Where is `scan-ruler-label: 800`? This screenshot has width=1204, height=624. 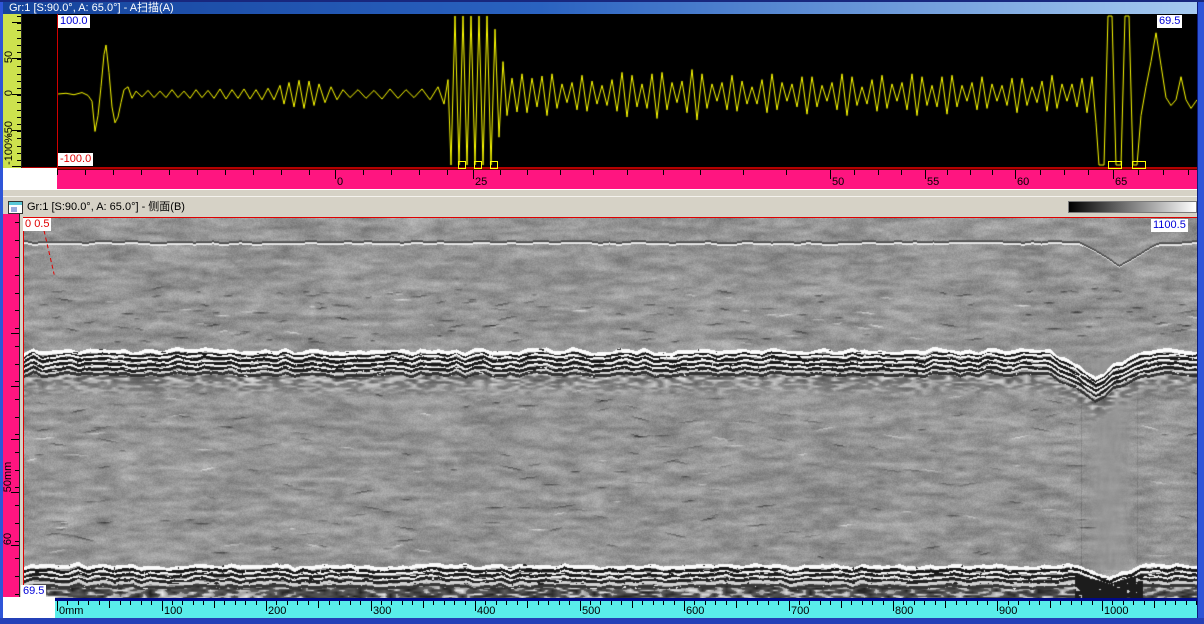 scan-ruler-label: 800 is located at coordinates (904, 611).